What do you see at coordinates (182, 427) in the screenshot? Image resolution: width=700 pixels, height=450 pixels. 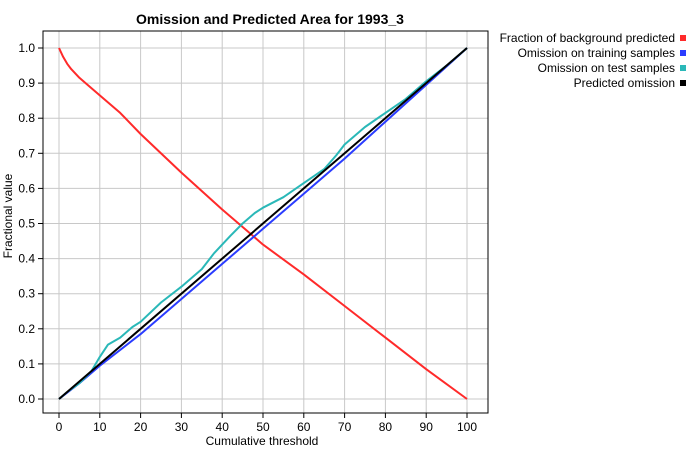 I see `x-tick-label: 30` at bounding box center [182, 427].